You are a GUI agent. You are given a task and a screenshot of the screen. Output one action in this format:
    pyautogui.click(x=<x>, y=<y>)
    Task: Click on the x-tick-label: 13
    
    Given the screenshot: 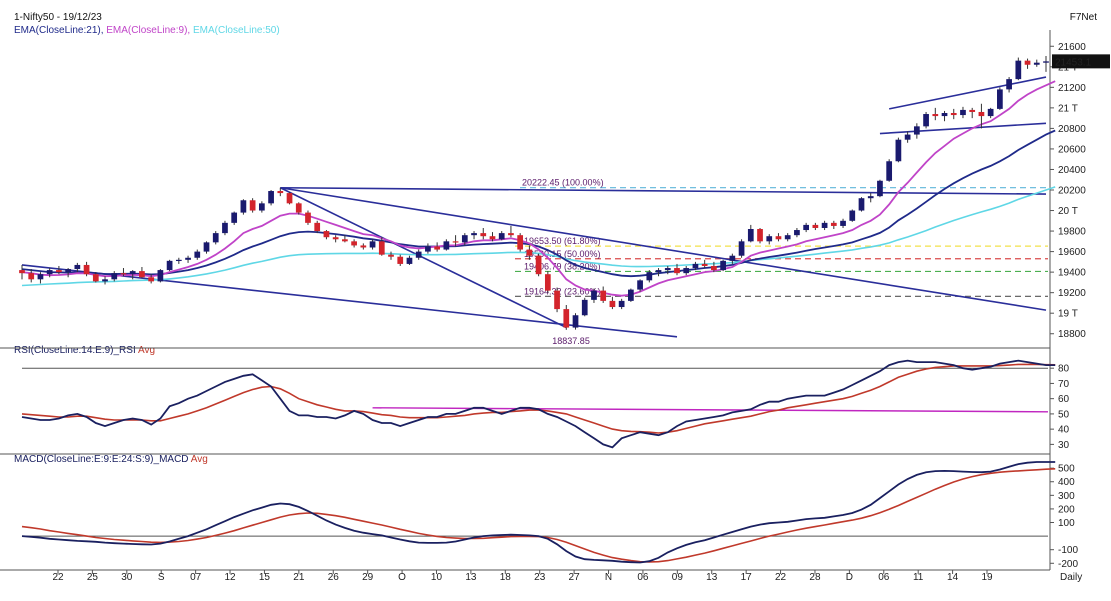 What is the action you would take?
    pyautogui.click(x=471, y=577)
    